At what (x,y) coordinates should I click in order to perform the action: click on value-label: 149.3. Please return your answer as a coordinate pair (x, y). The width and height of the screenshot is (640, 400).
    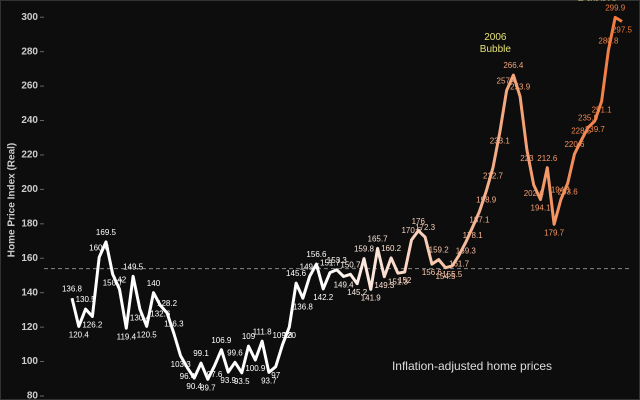
    Looking at the image, I should click on (384, 285).